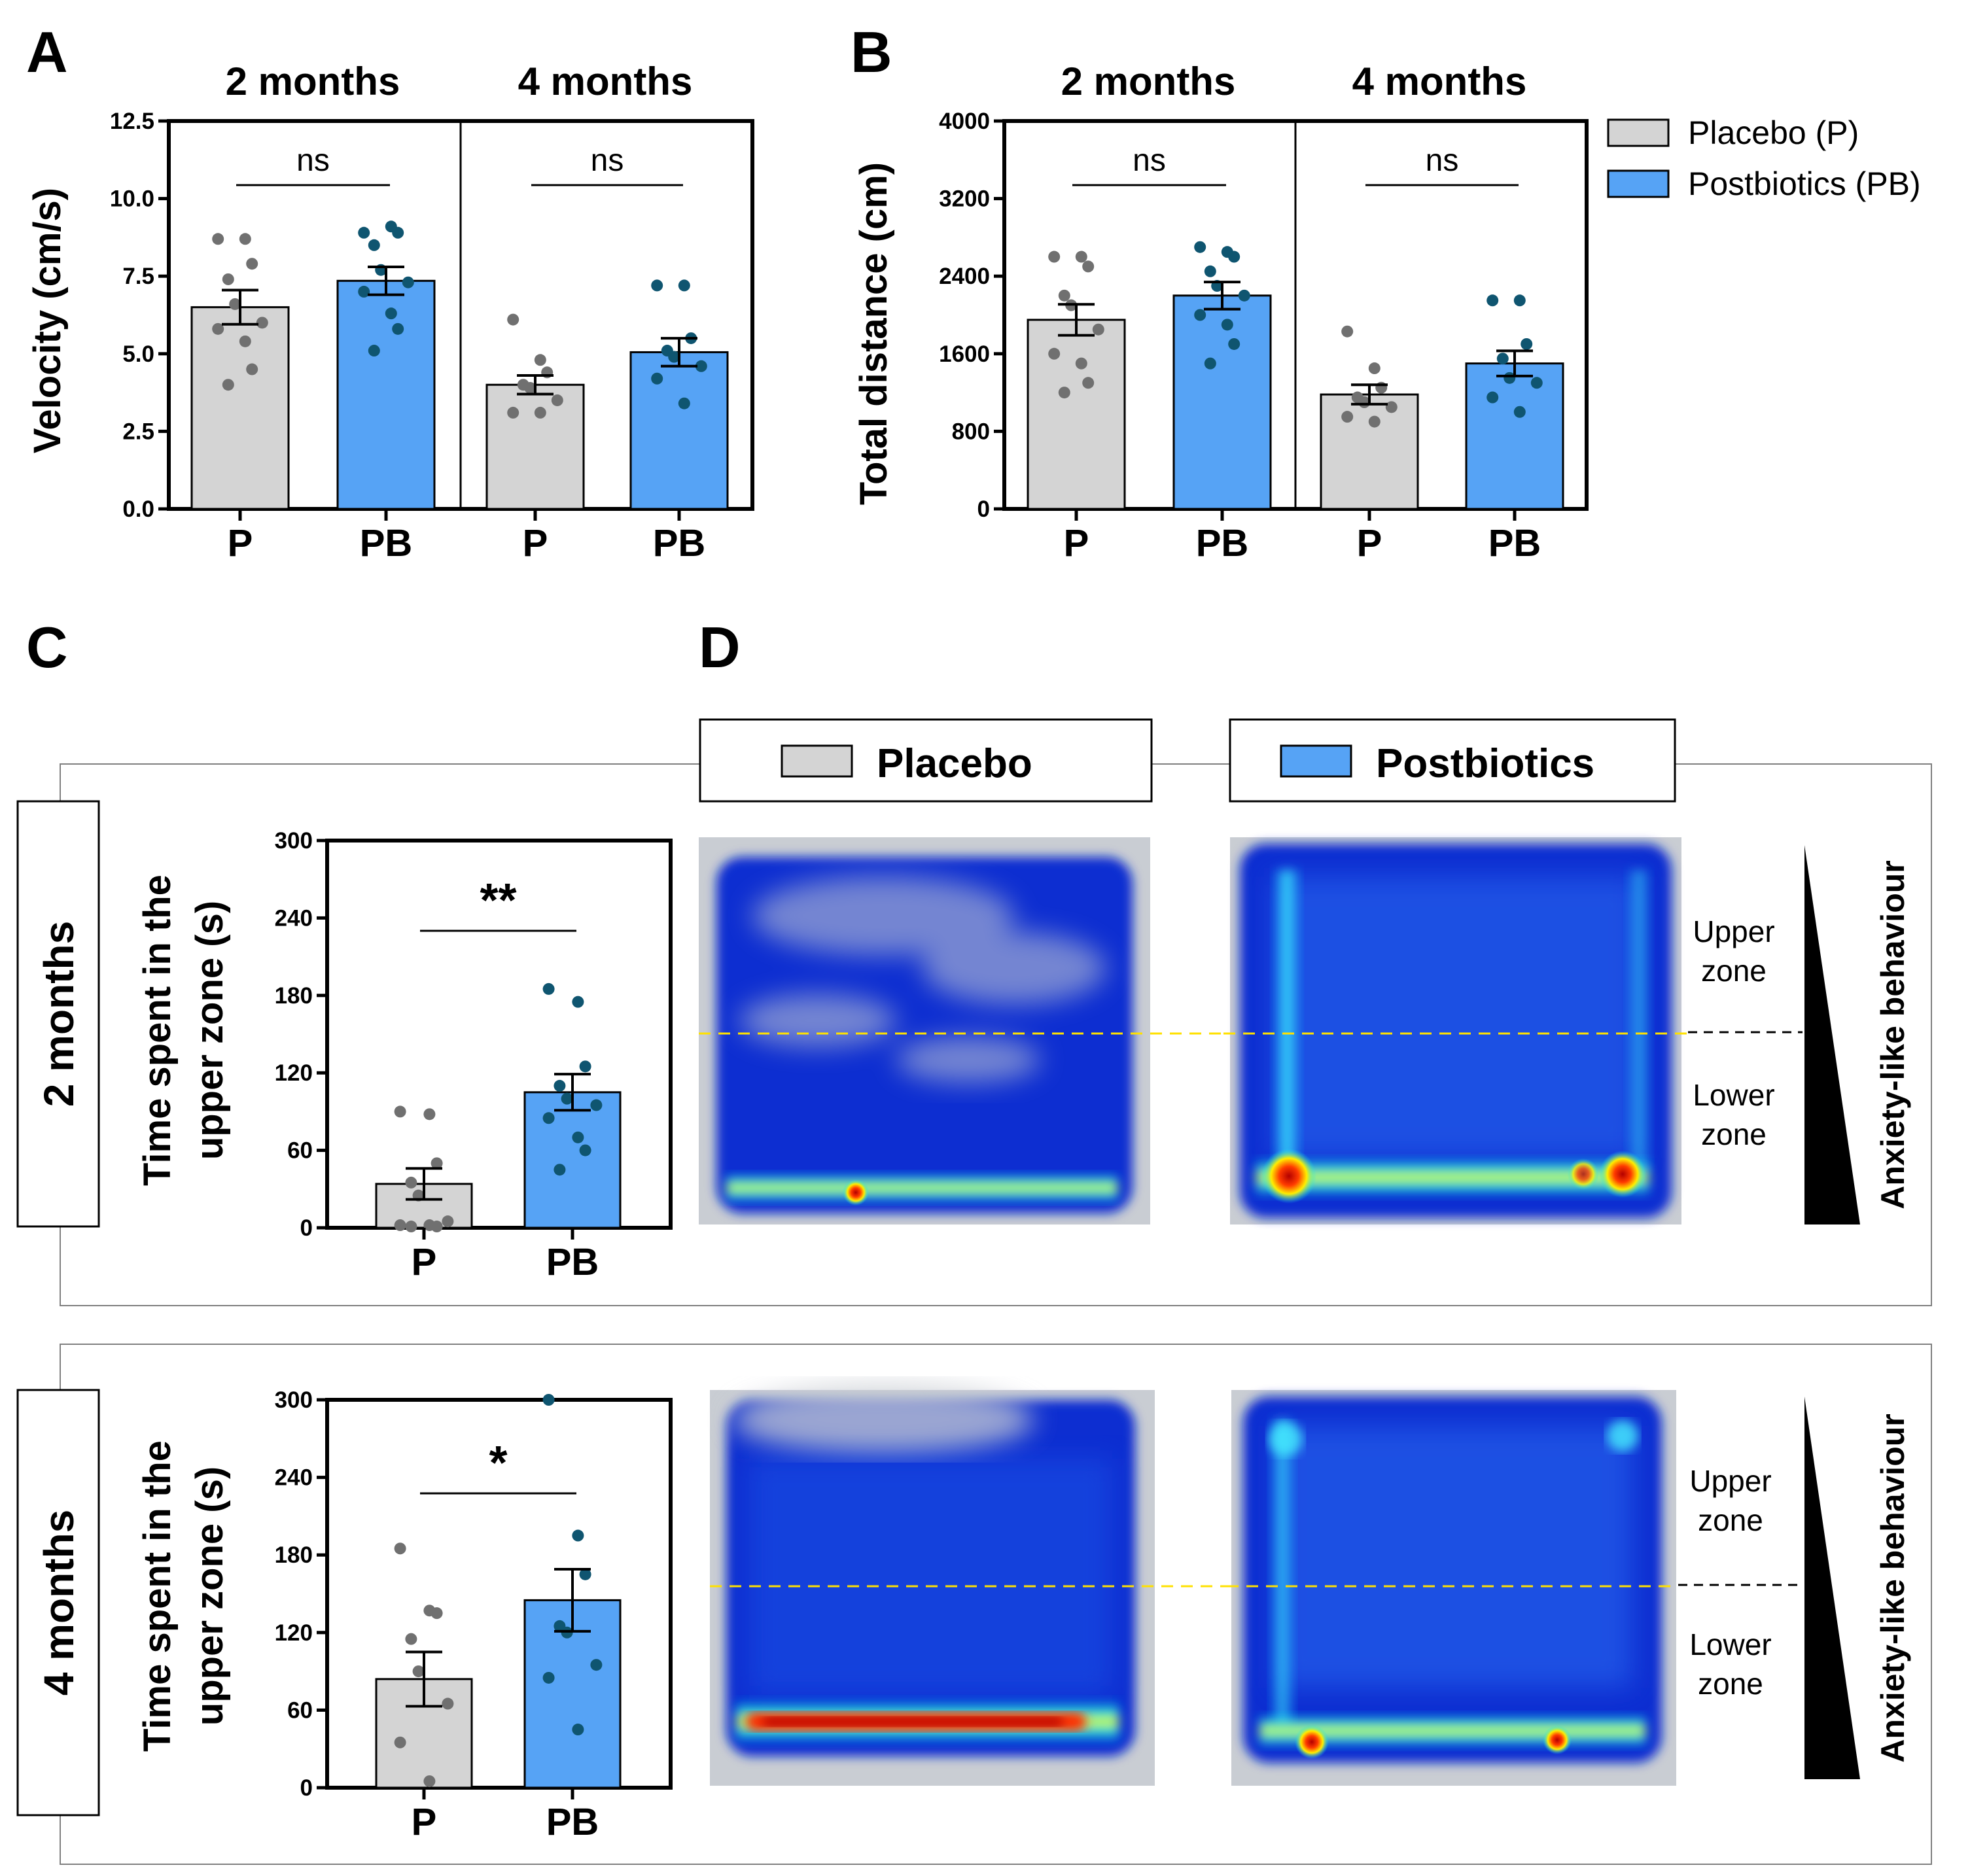 This screenshot has height=1876, width=1970. I want to click on distance-2-months-p-x-tick-label: P, so click(1076, 543).